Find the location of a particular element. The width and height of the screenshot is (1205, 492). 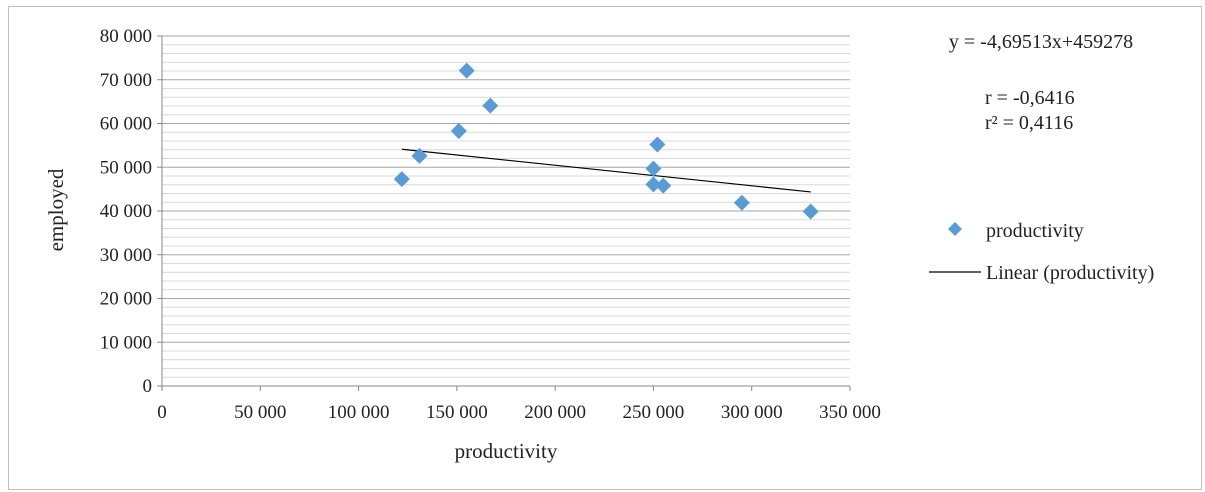

x-tick-label: 0 is located at coordinates (162, 412).